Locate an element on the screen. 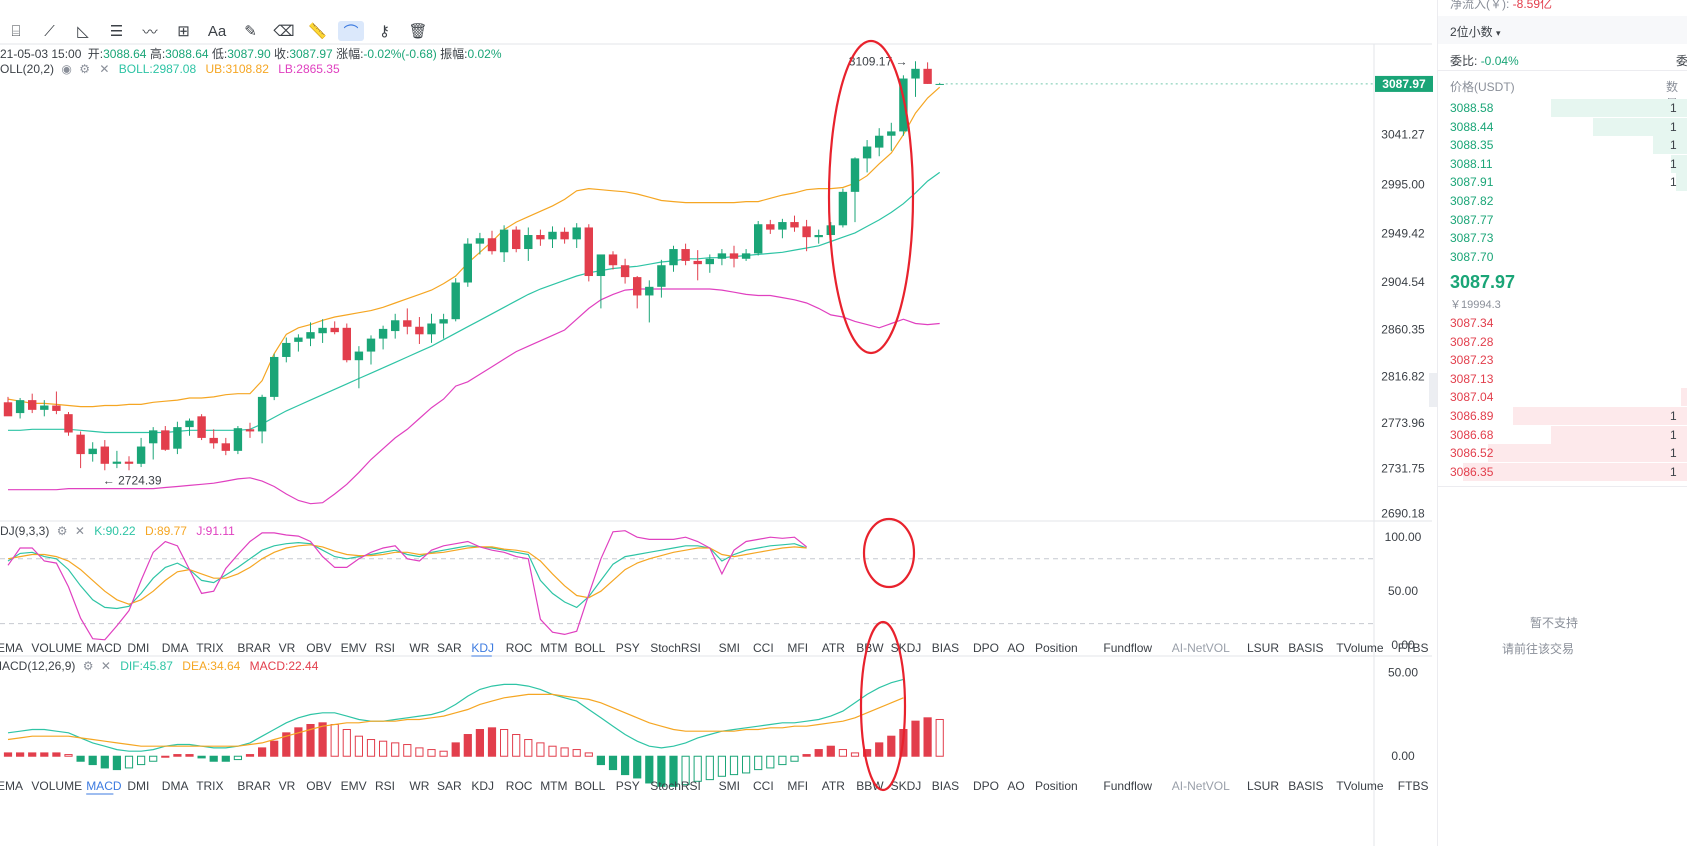 This screenshot has height=846, width=1687. macd-indicator-tab: Position is located at coordinates (1056, 786).